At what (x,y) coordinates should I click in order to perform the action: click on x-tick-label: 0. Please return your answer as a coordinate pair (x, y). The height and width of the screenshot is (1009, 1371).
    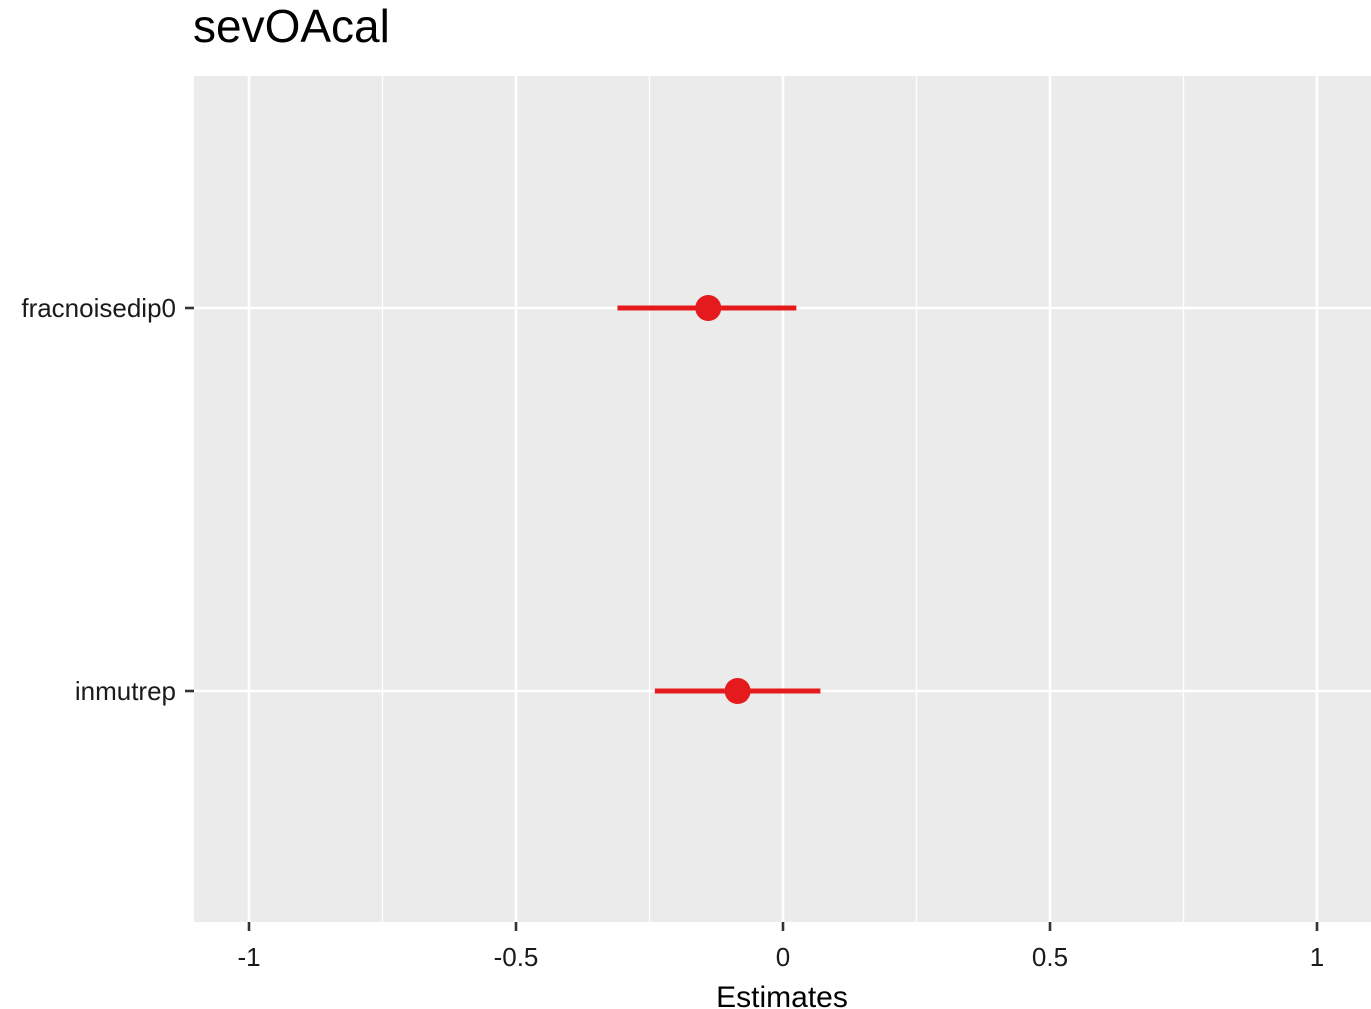
    Looking at the image, I should click on (783, 957).